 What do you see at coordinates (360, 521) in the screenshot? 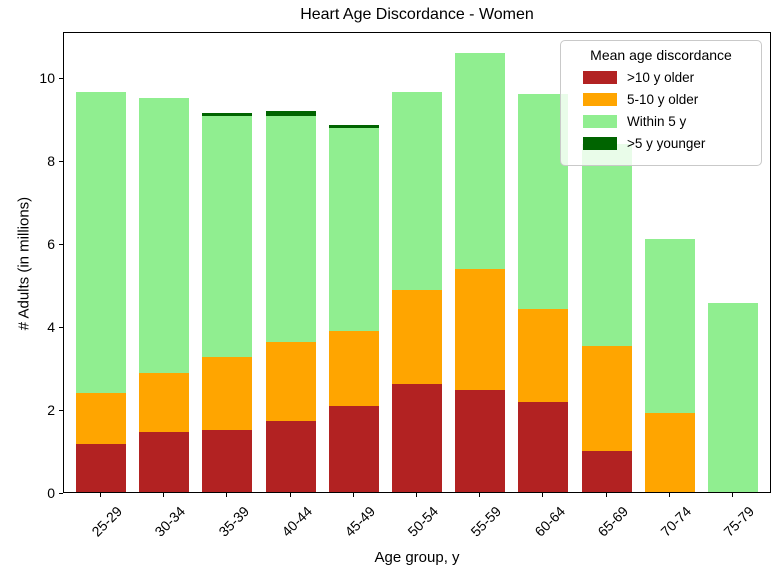
I see `x-tick-label: 45-49` at bounding box center [360, 521].